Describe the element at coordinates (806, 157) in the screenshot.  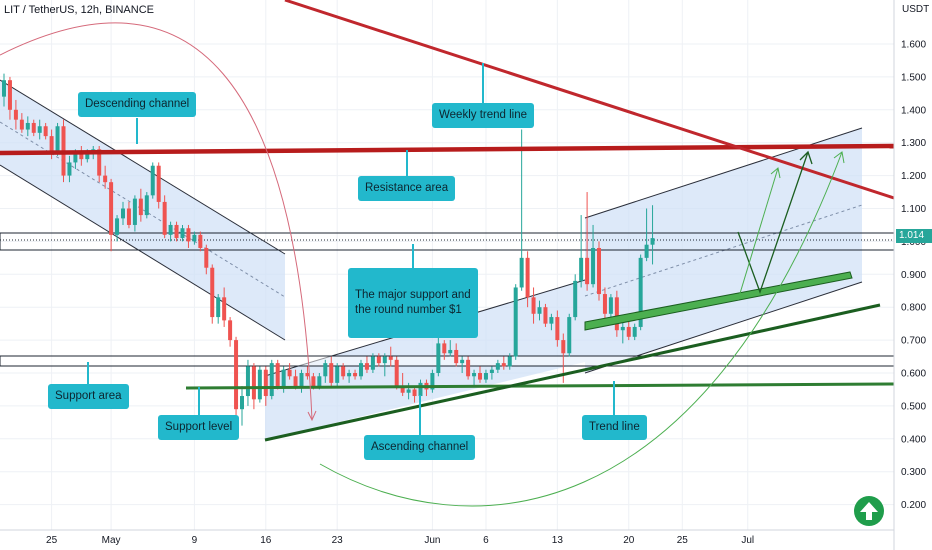
I see `arrowhead-dark` at that location.